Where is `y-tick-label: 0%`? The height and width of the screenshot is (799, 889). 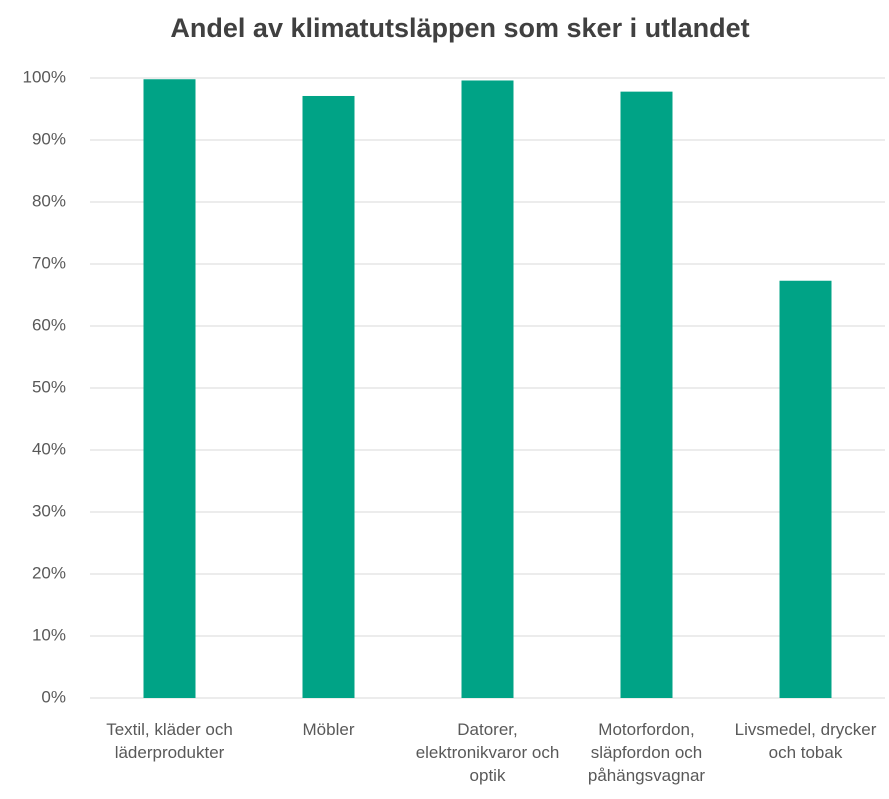 y-tick-label: 0% is located at coordinates (53, 696).